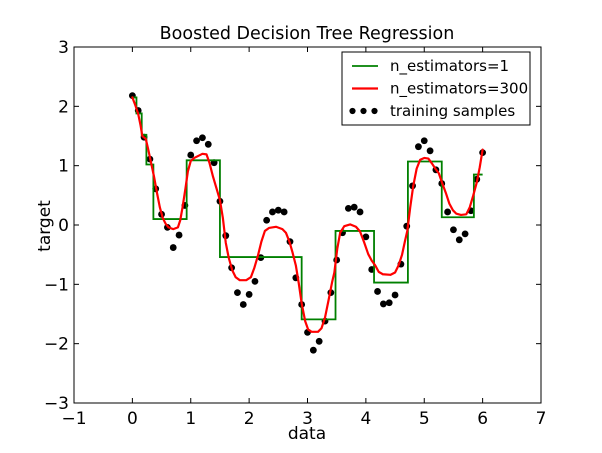  I want to click on y-tick-label: 1, so click(63, 167).